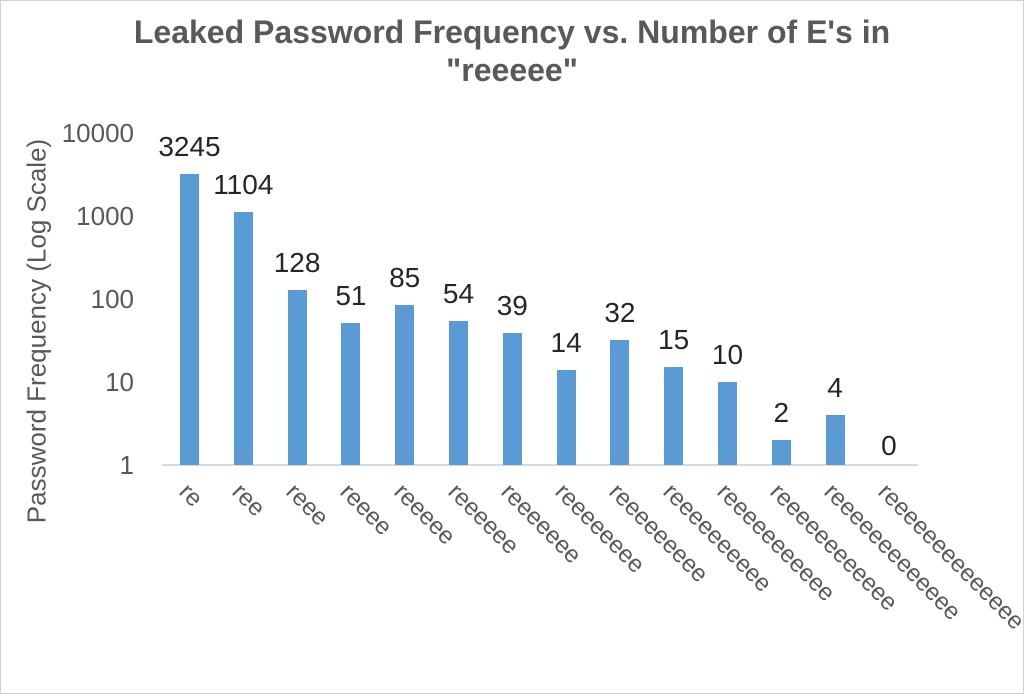 The width and height of the screenshot is (1024, 694). Describe the element at coordinates (889, 445) in the screenshot. I see `data-label: 0` at that location.